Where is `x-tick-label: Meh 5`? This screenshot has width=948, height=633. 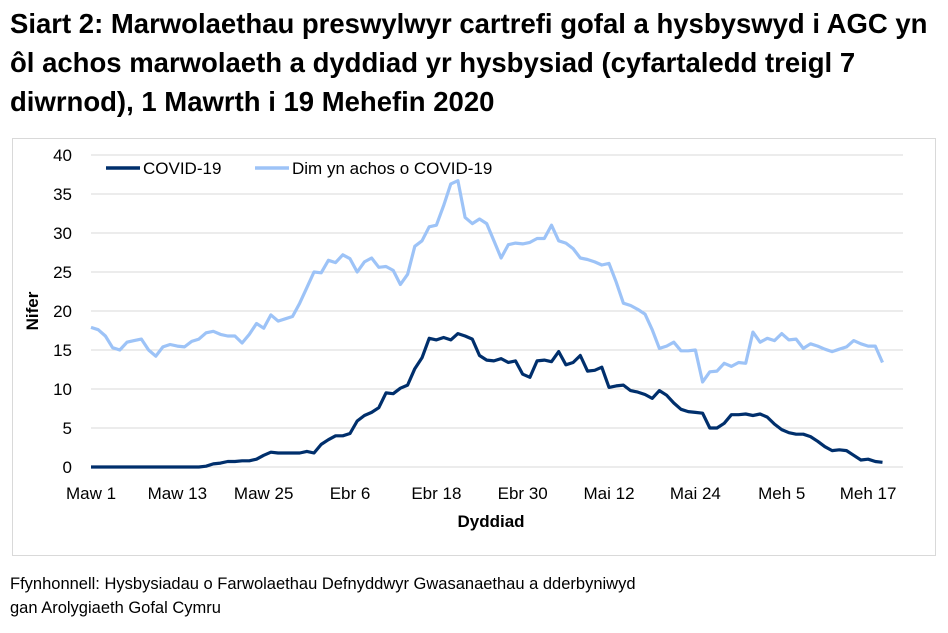
x-tick-label: Meh 5 is located at coordinates (781, 493).